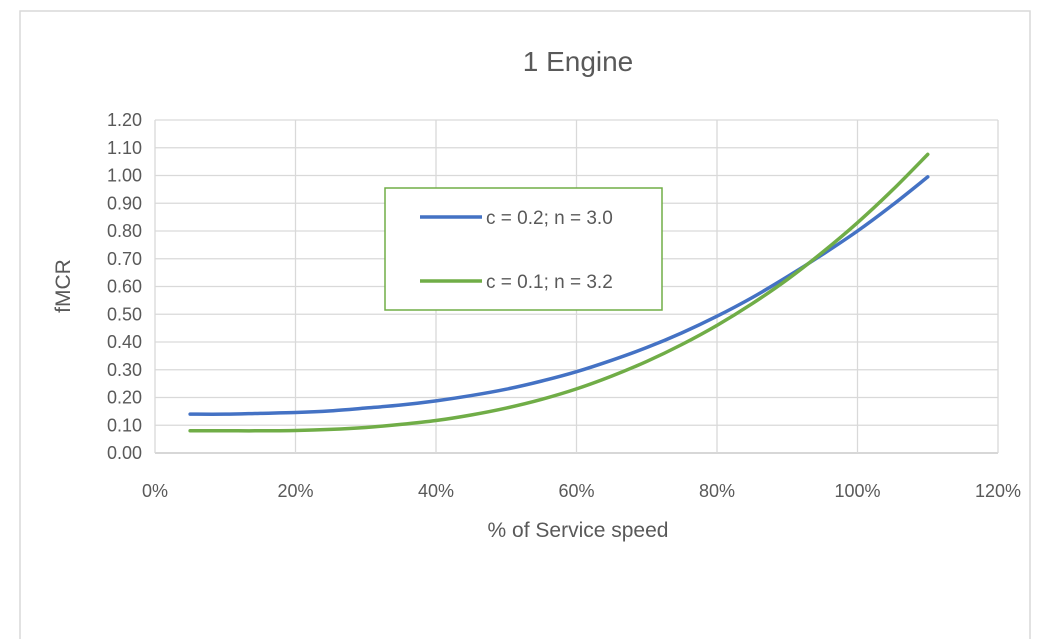 The width and height of the screenshot is (1046, 644). Describe the element at coordinates (124, 259) in the screenshot. I see `y-tick-label: 0.70` at that location.